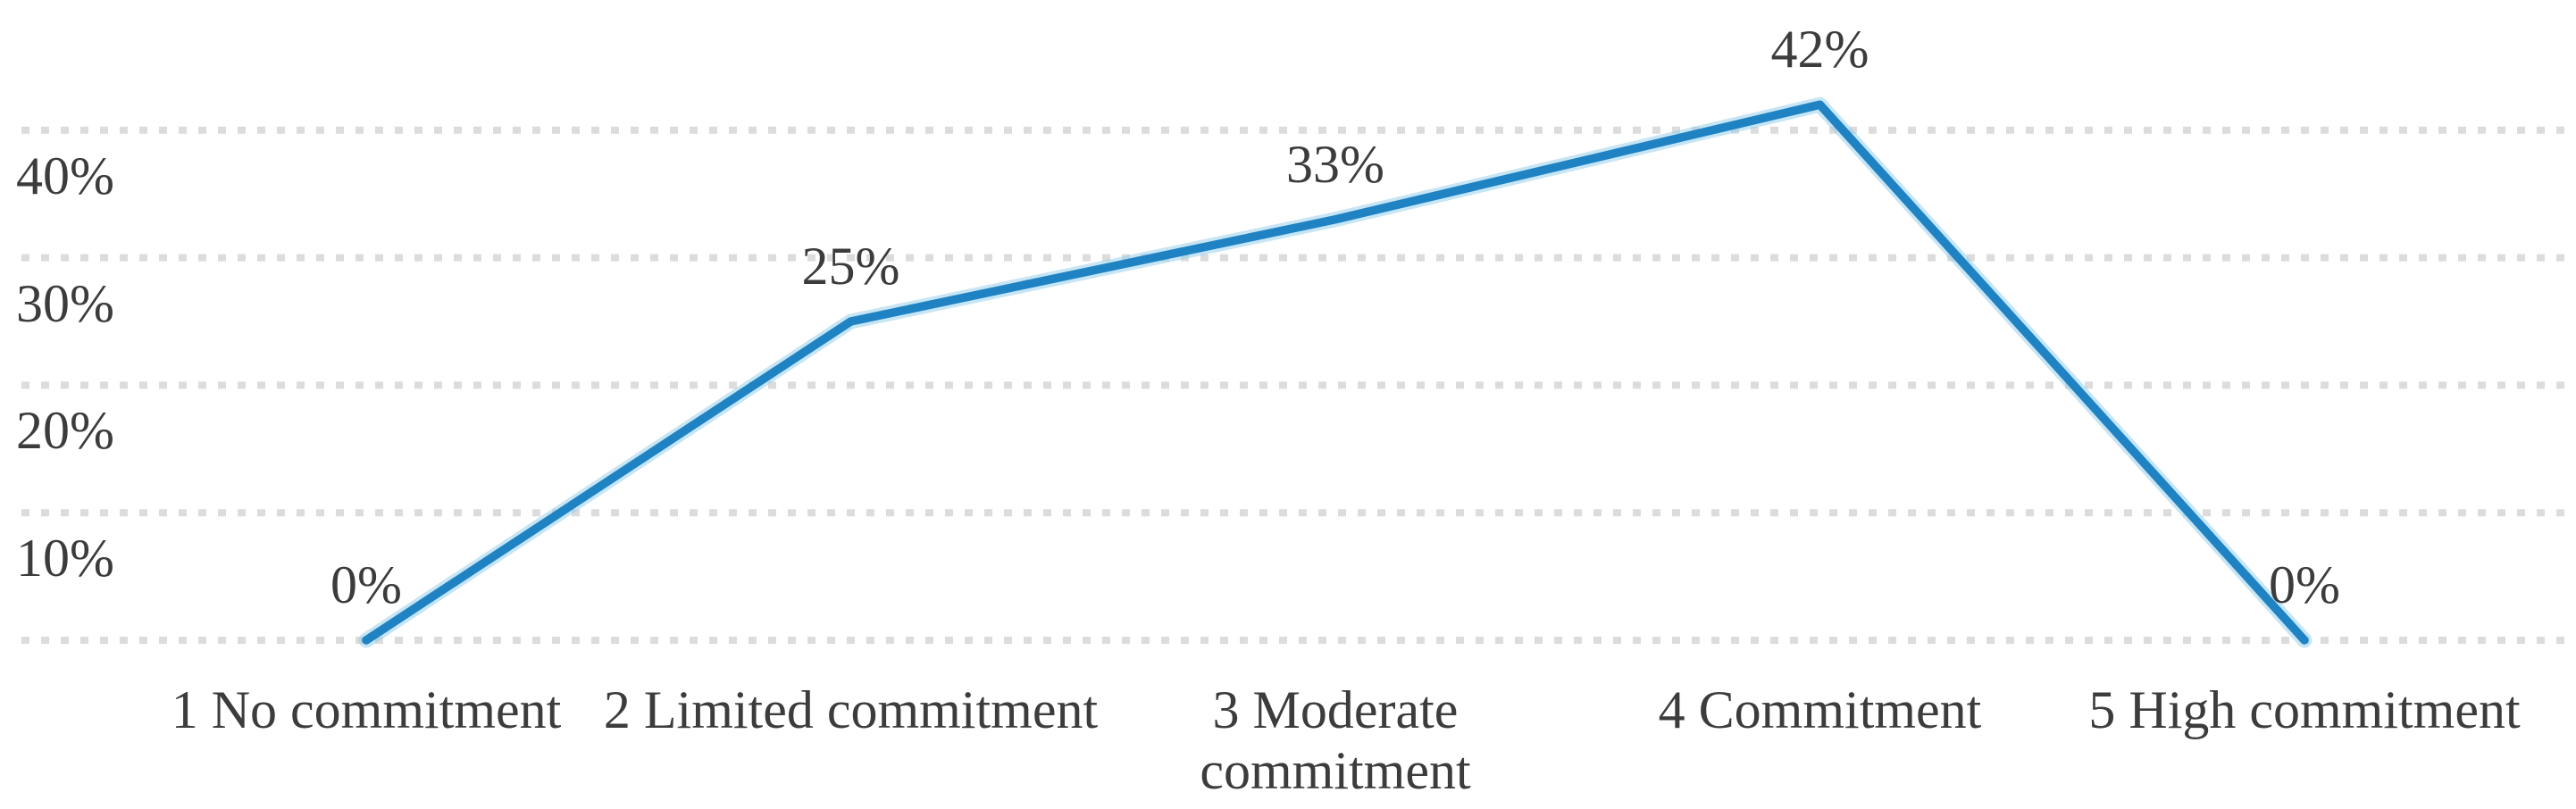 Image resolution: width=2576 pixels, height=809 pixels. I want to click on x-axis-category-label-line: 4 Commitment, so click(1820, 709).